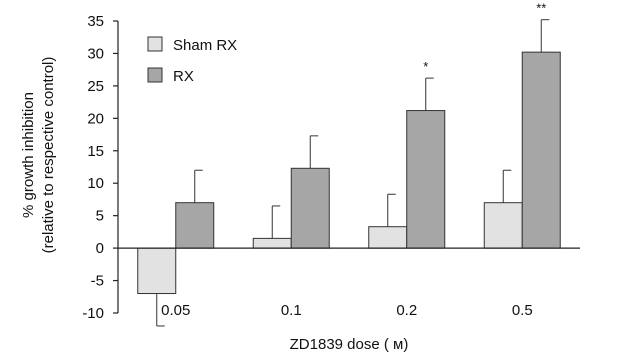 This screenshot has height=355, width=624. What do you see at coordinates (95, 151) in the screenshot?
I see `y-tick-label: 15` at bounding box center [95, 151].